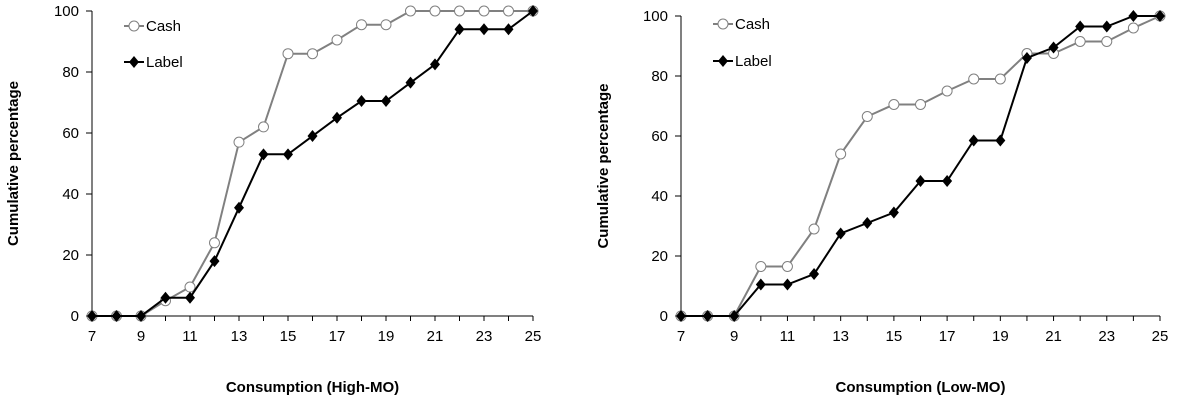 This screenshot has width=1180, height=401. I want to click on x-axis-title: Consumption (Low-MO), so click(921, 387).